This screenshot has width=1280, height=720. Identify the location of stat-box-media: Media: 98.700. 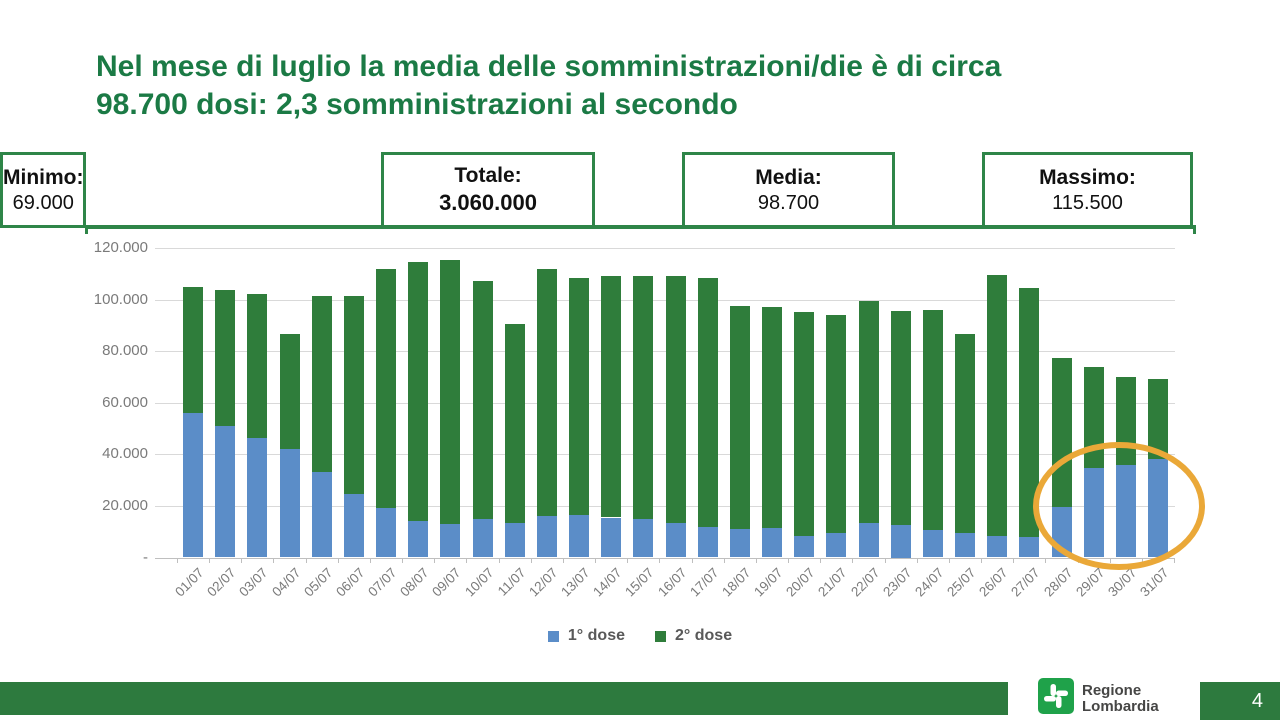
(788, 190).